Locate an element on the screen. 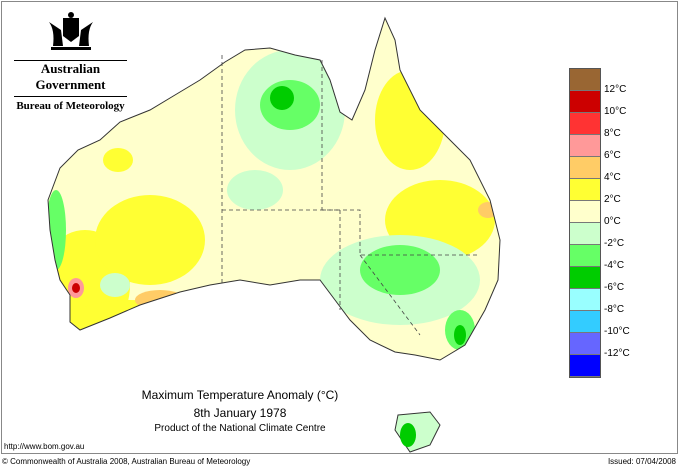  legend-label: 0°C is located at coordinates (612, 221).